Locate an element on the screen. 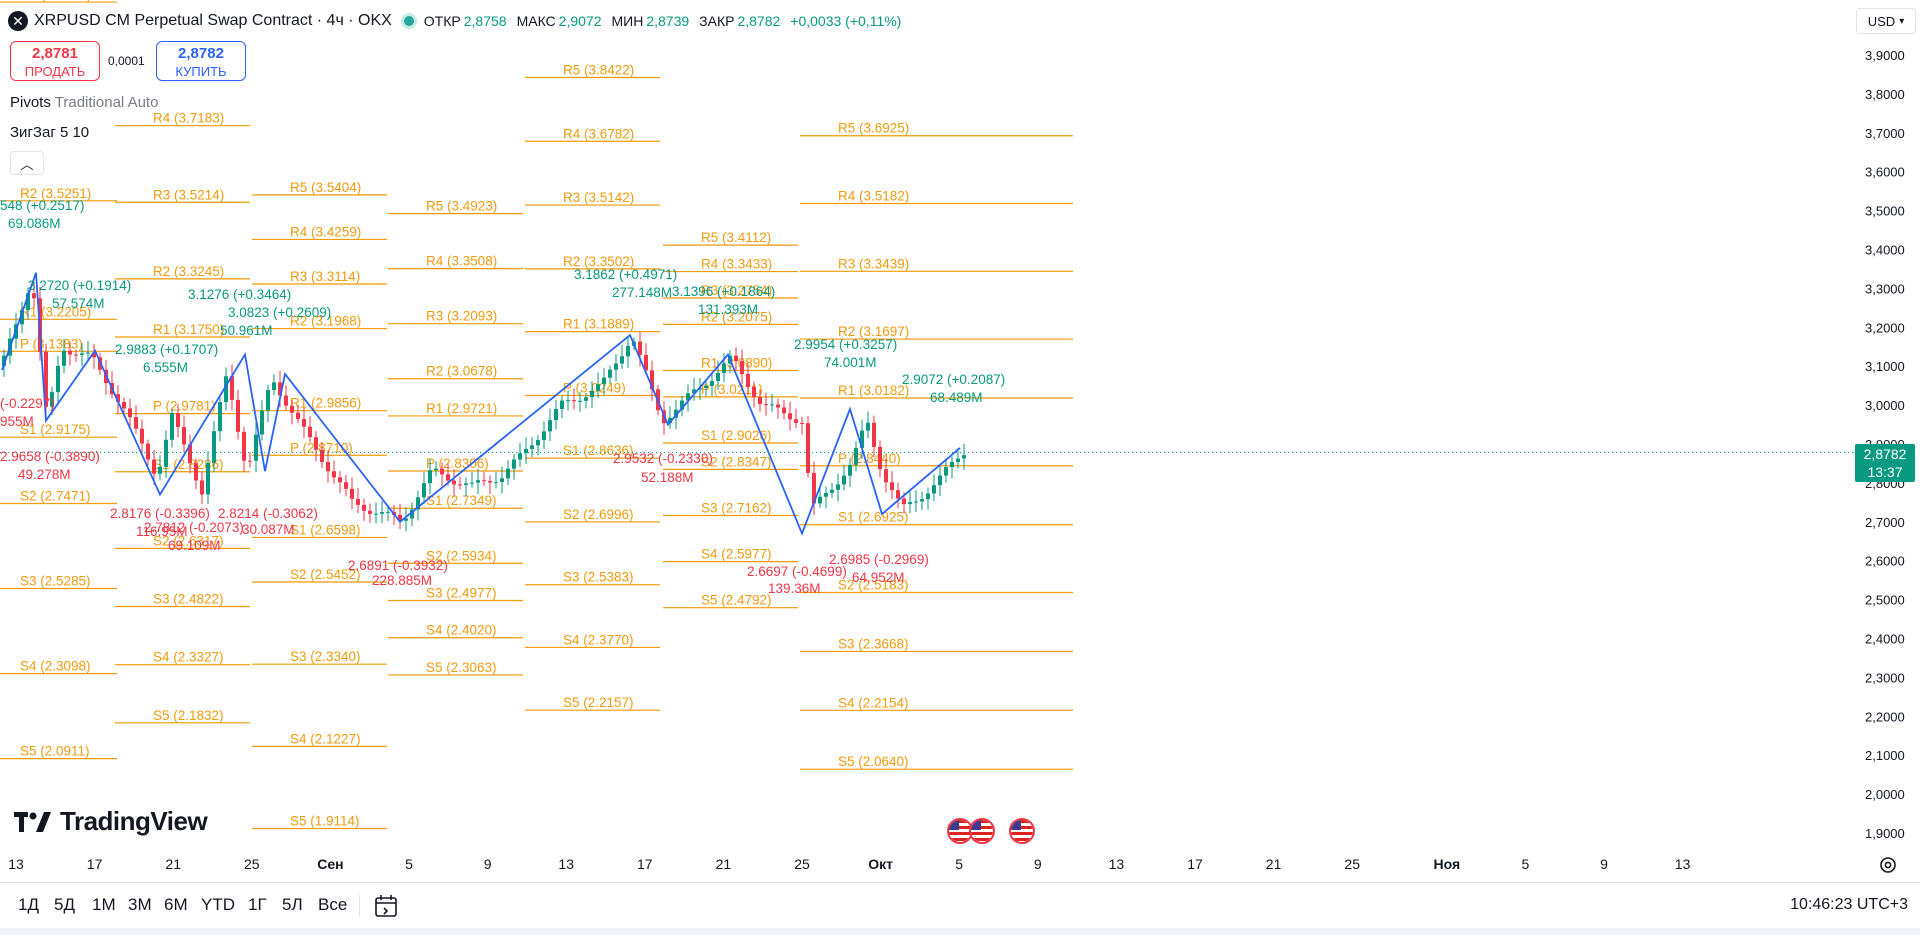 The image size is (1920, 935). pivot-level-label: S4 (2.3770) is located at coordinates (598, 639).